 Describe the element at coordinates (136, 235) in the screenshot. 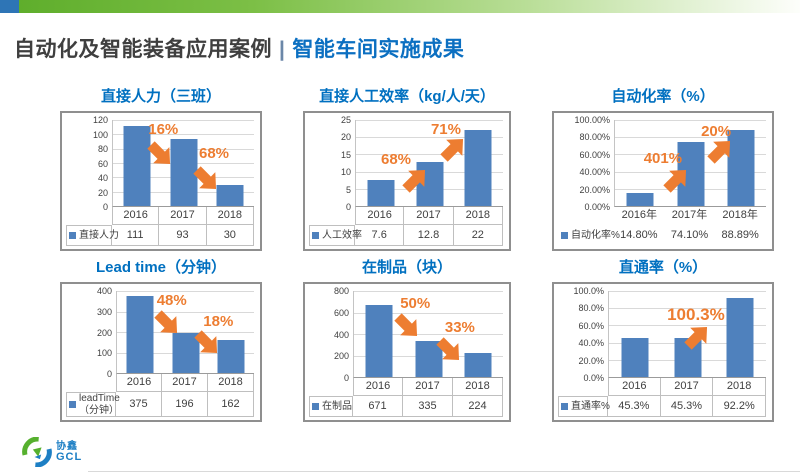

I see `value-cell: 111` at that location.